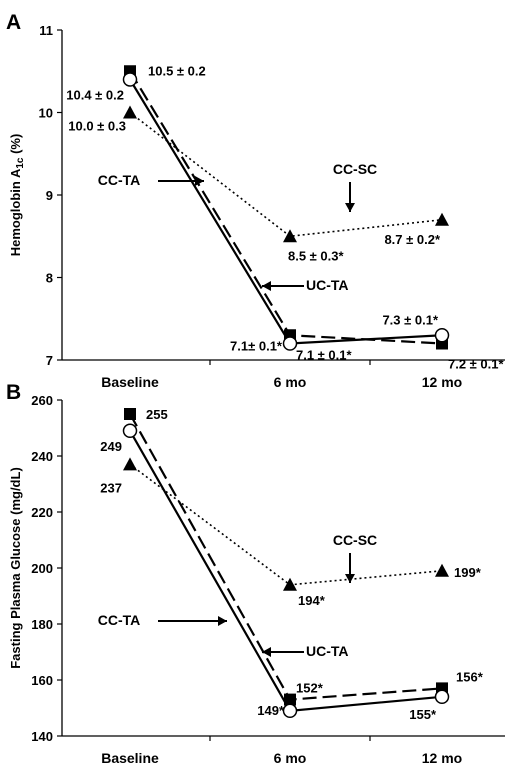  Describe the element at coordinates (46, 113) in the screenshot. I see `y-tick-label: 10` at that location.